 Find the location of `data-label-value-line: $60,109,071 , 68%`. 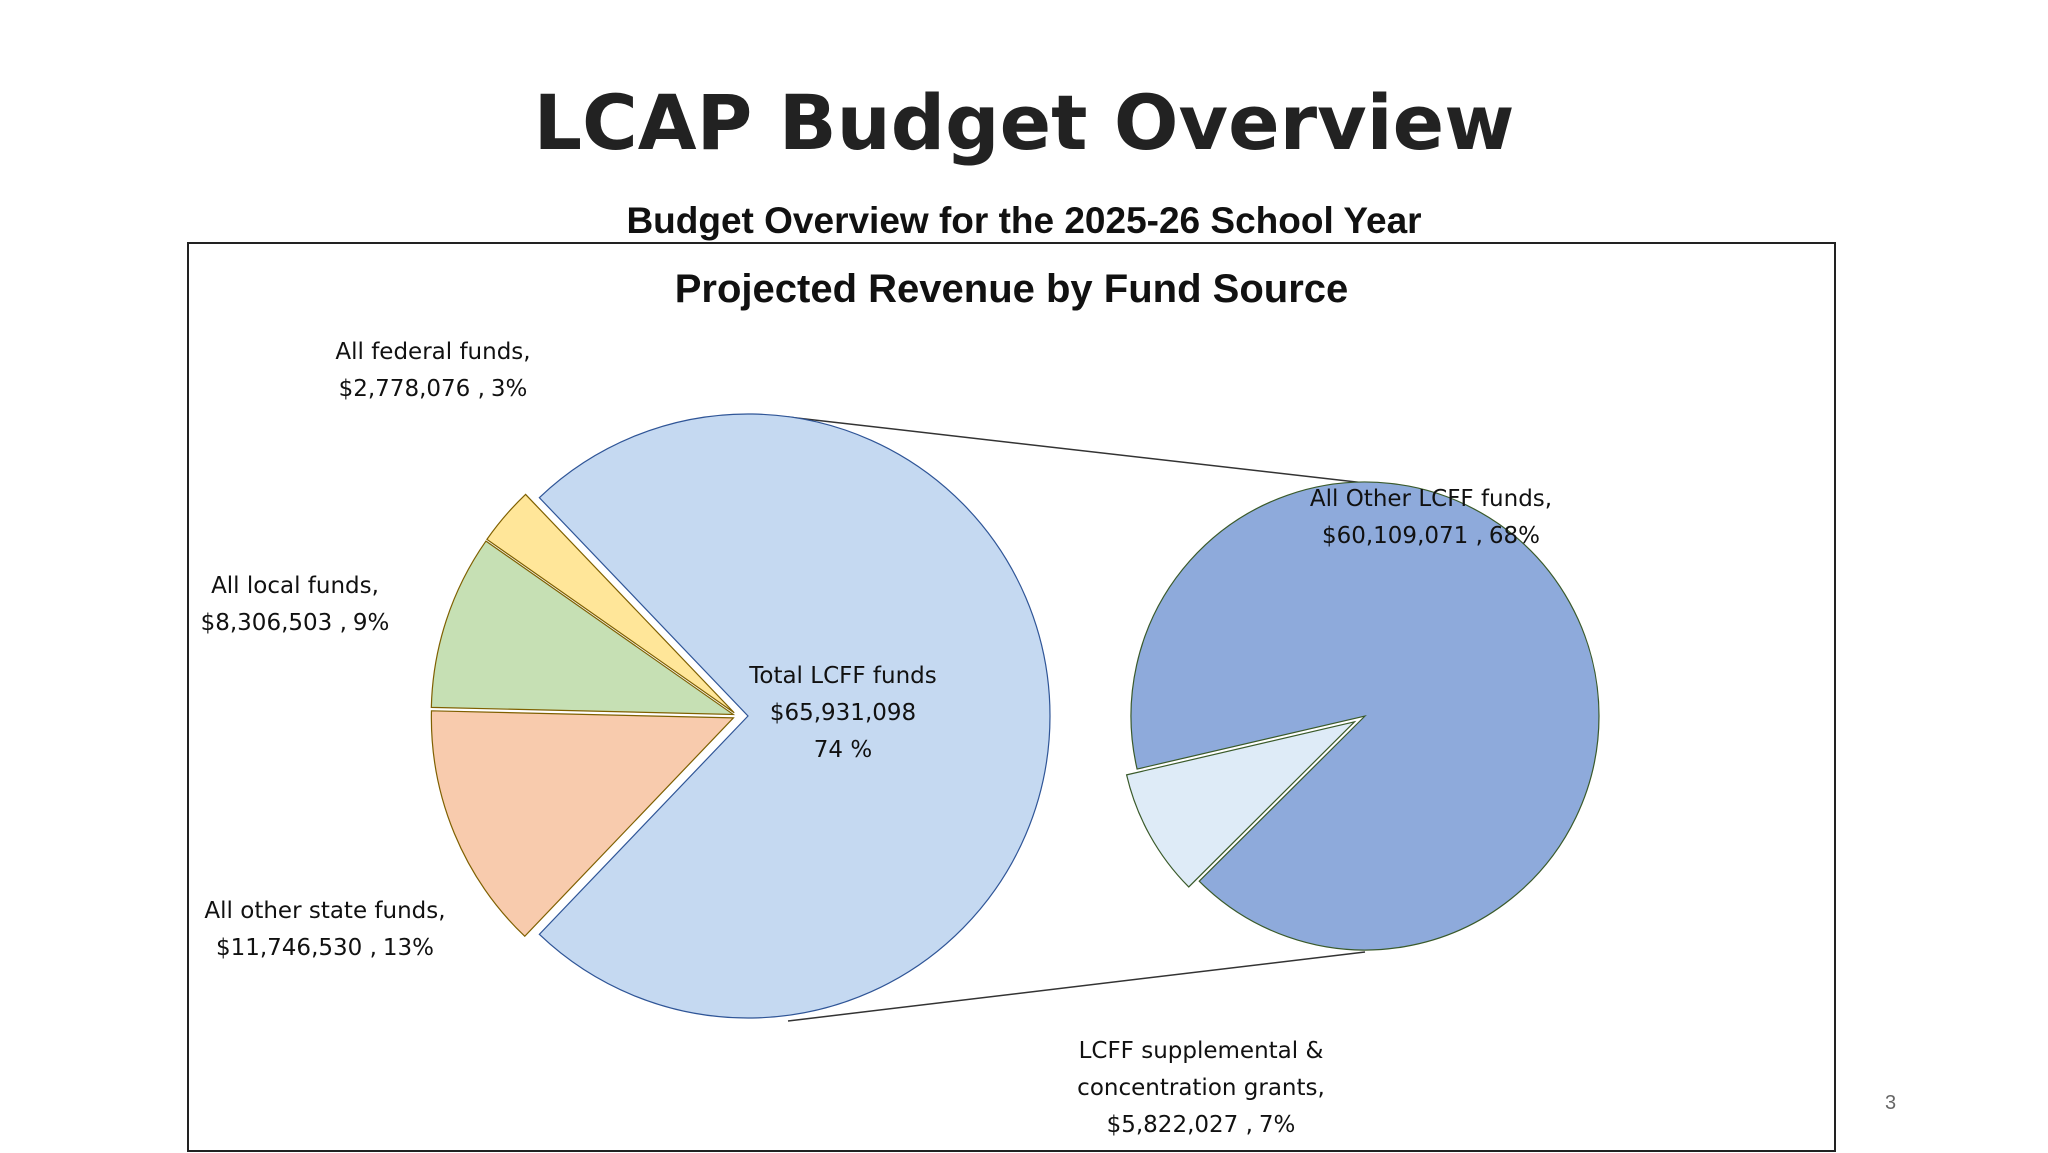

data-label-value-line: $60,109,071 , 68% is located at coordinates (1431, 536).